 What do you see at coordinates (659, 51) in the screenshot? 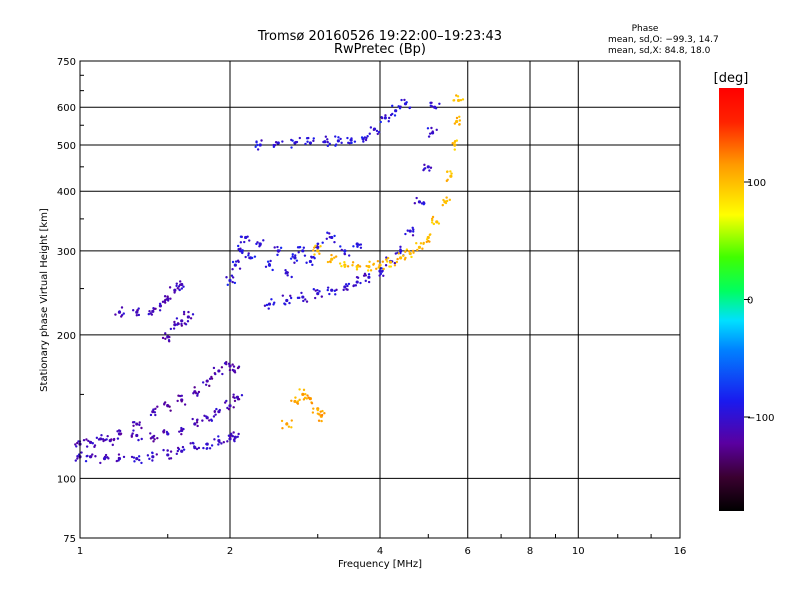
I see `stats-line-x: mean, sd,X: 84.8, 18.0` at bounding box center [659, 51].